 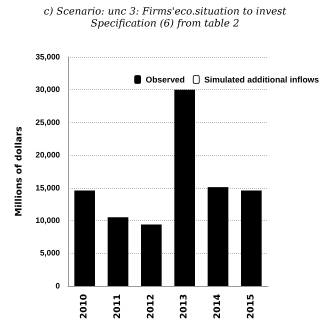 I want to click on y-axis-title: Millions of dollars, so click(x=19, y=171).